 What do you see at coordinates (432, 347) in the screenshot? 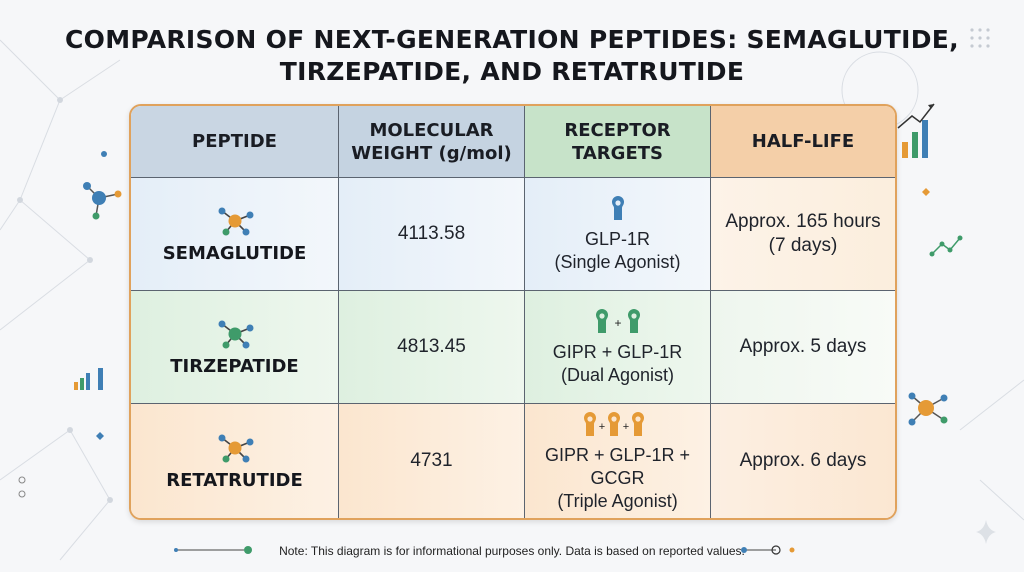
I see `table-row-tirzepatide-mw: 4813.45` at bounding box center [432, 347].